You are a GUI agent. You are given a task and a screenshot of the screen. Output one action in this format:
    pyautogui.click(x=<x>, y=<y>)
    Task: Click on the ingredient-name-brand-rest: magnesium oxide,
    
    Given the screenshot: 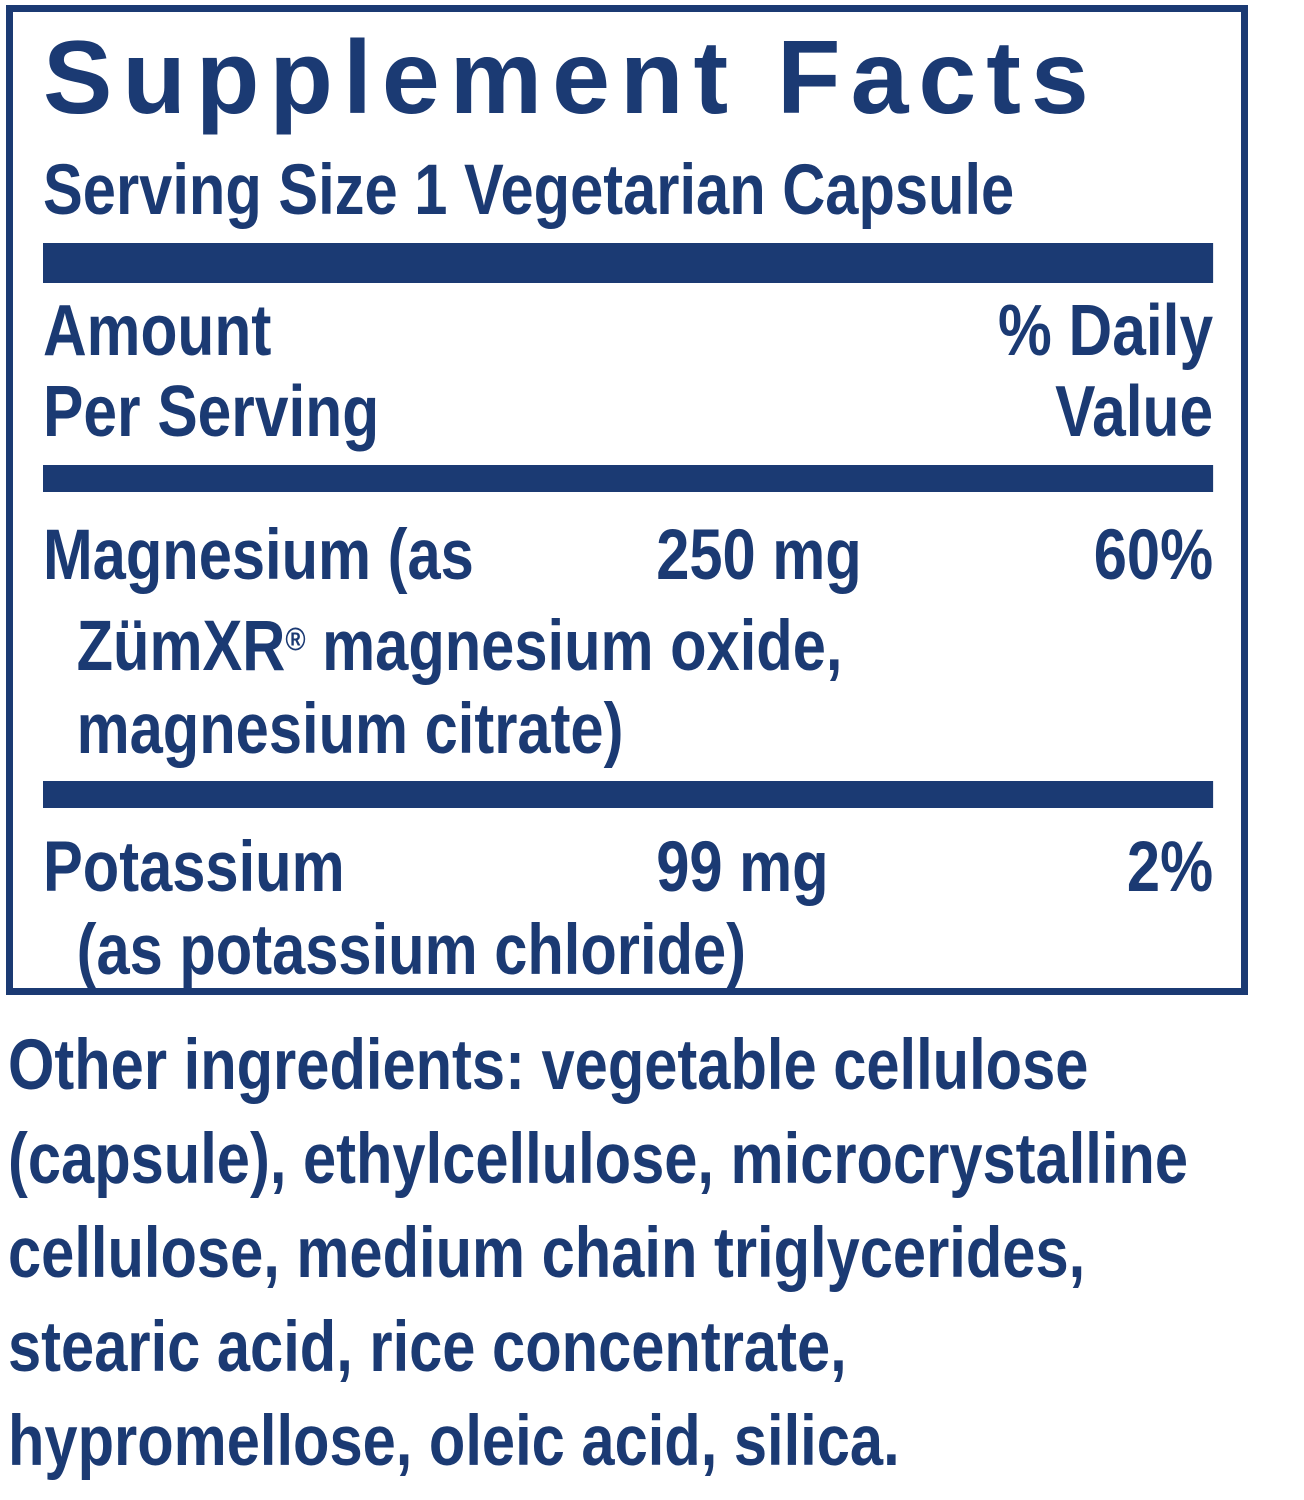 What is the action you would take?
    pyautogui.click(x=574, y=647)
    